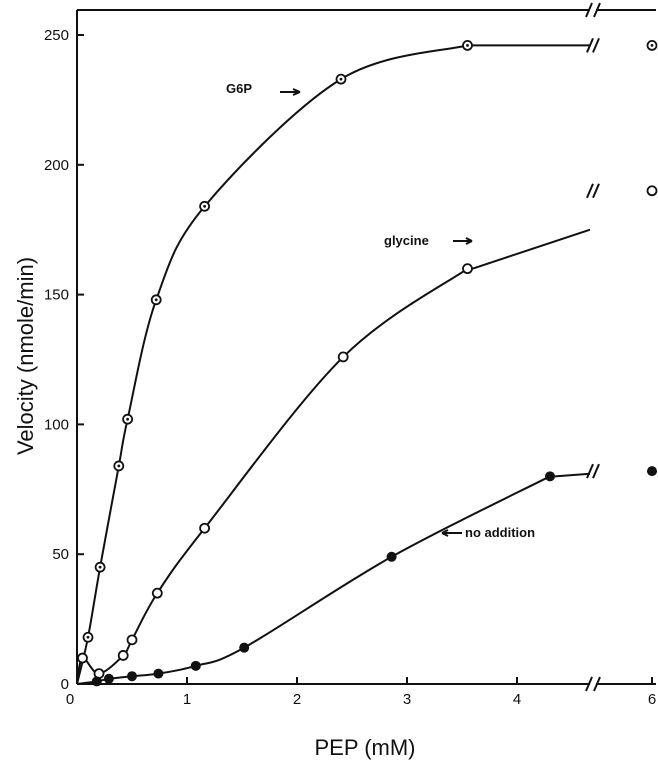 The width and height of the screenshot is (658, 765). I want to click on y-tick-label-50: 50, so click(60, 554).